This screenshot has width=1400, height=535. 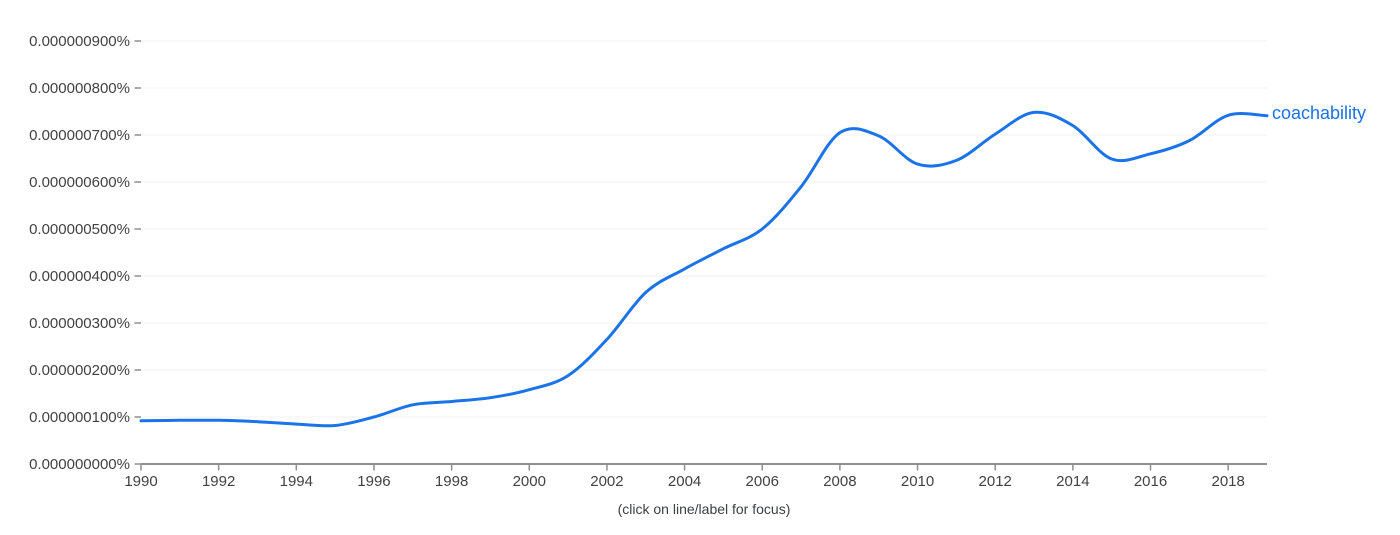 I want to click on y-axis-label: 0.000000200%, so click(x=79, y=370).